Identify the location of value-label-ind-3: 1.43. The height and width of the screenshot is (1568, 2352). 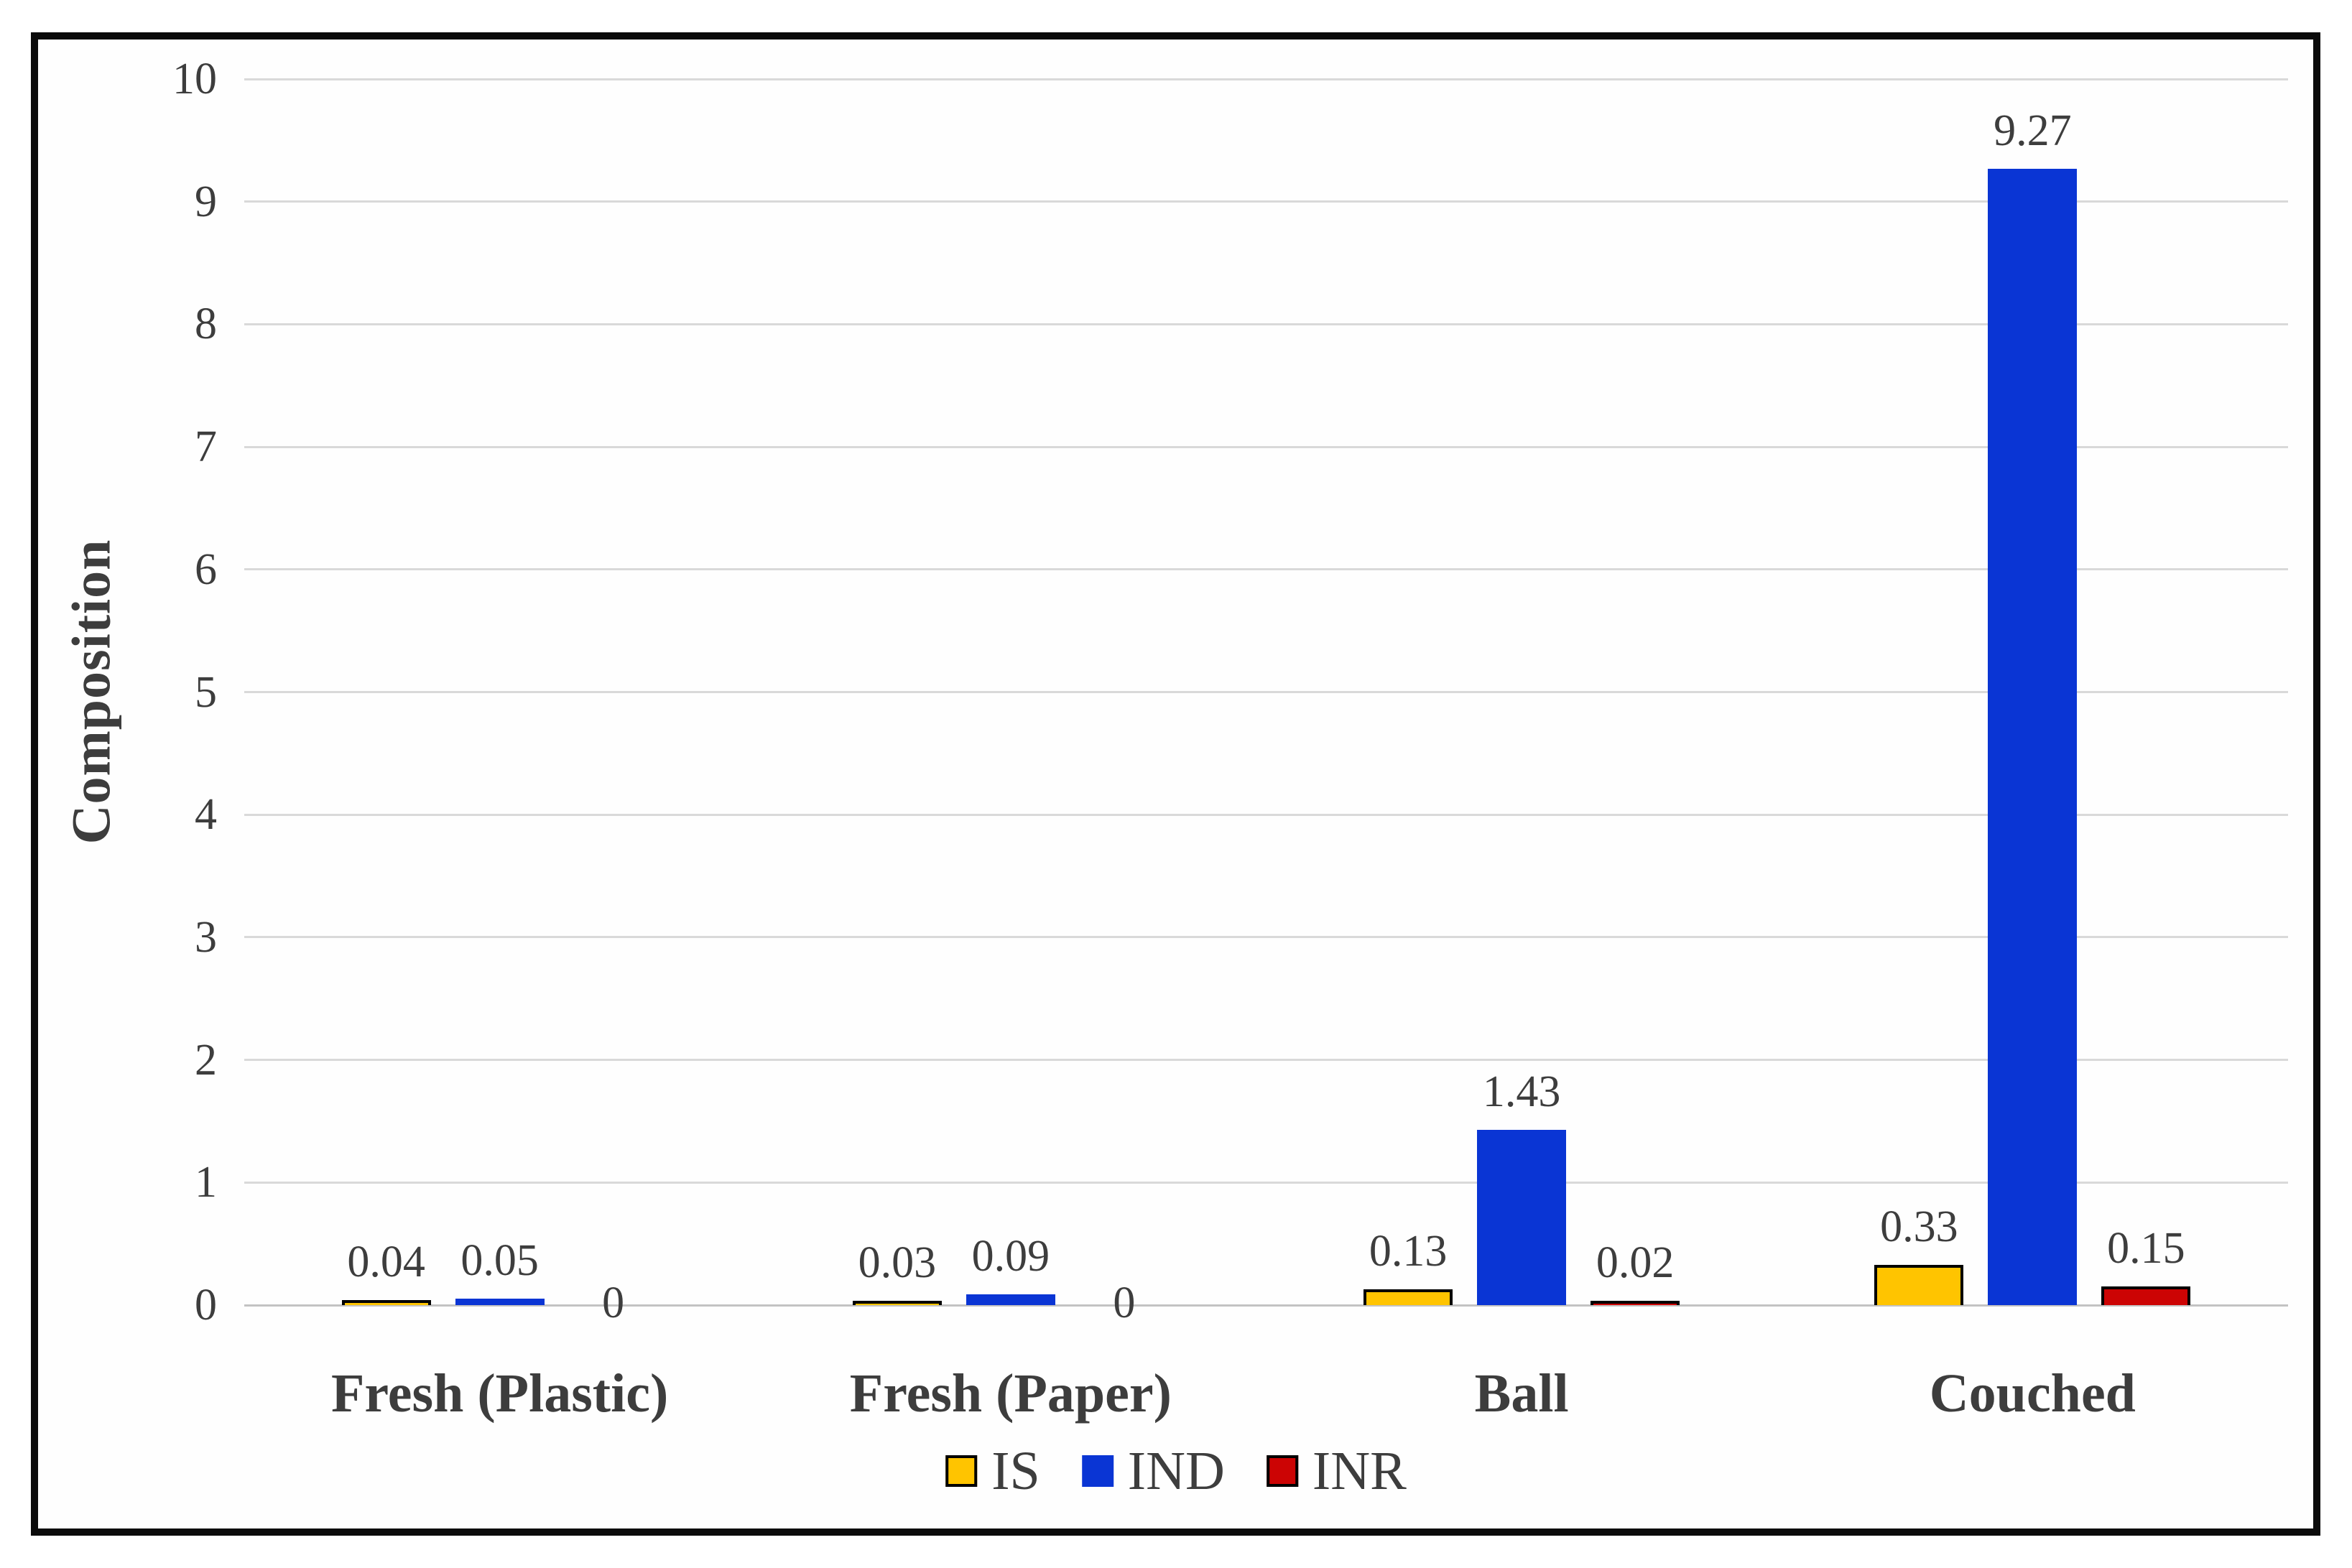
(1521, 1092).